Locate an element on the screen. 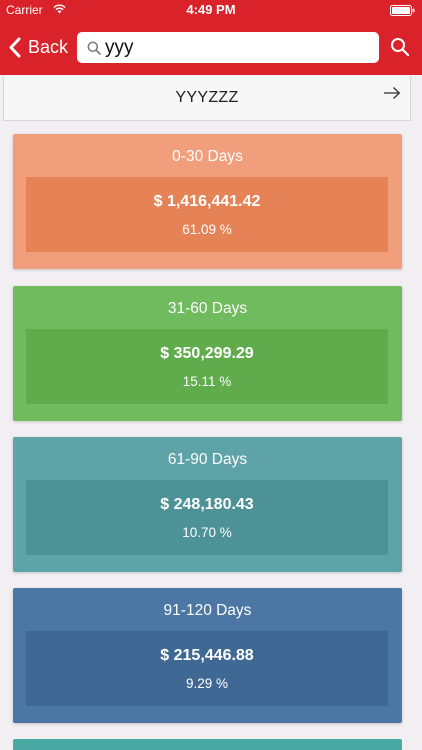 The height and width of the screenshot is (750, 422). back-button: Back is located at coordinates (38, 47).